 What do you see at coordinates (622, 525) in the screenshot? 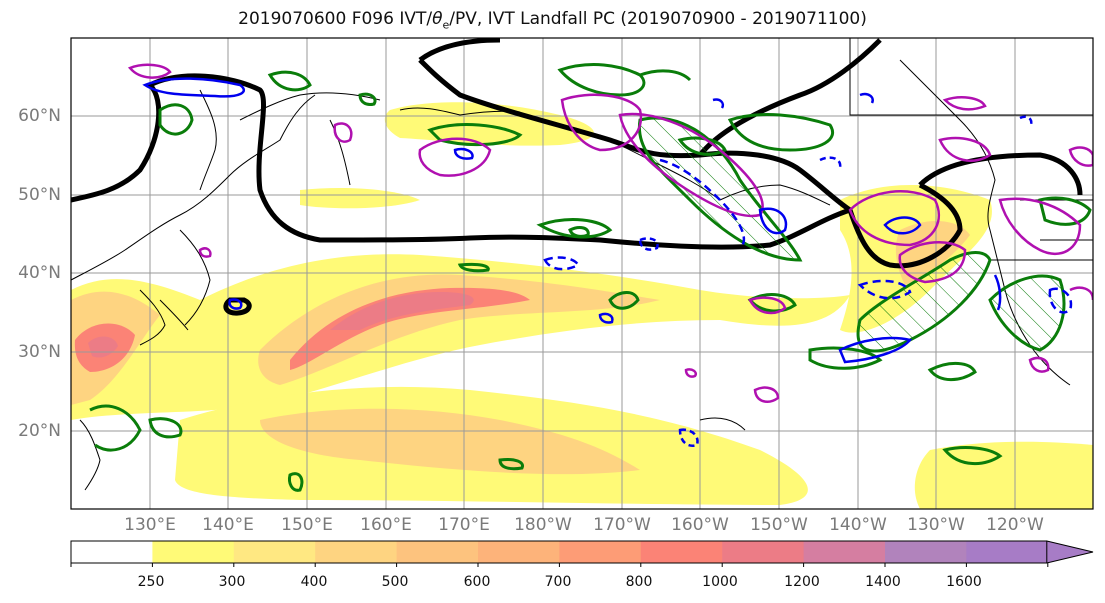
I see `lon-label-170w: 170°W` at bounding box center [622, 525].